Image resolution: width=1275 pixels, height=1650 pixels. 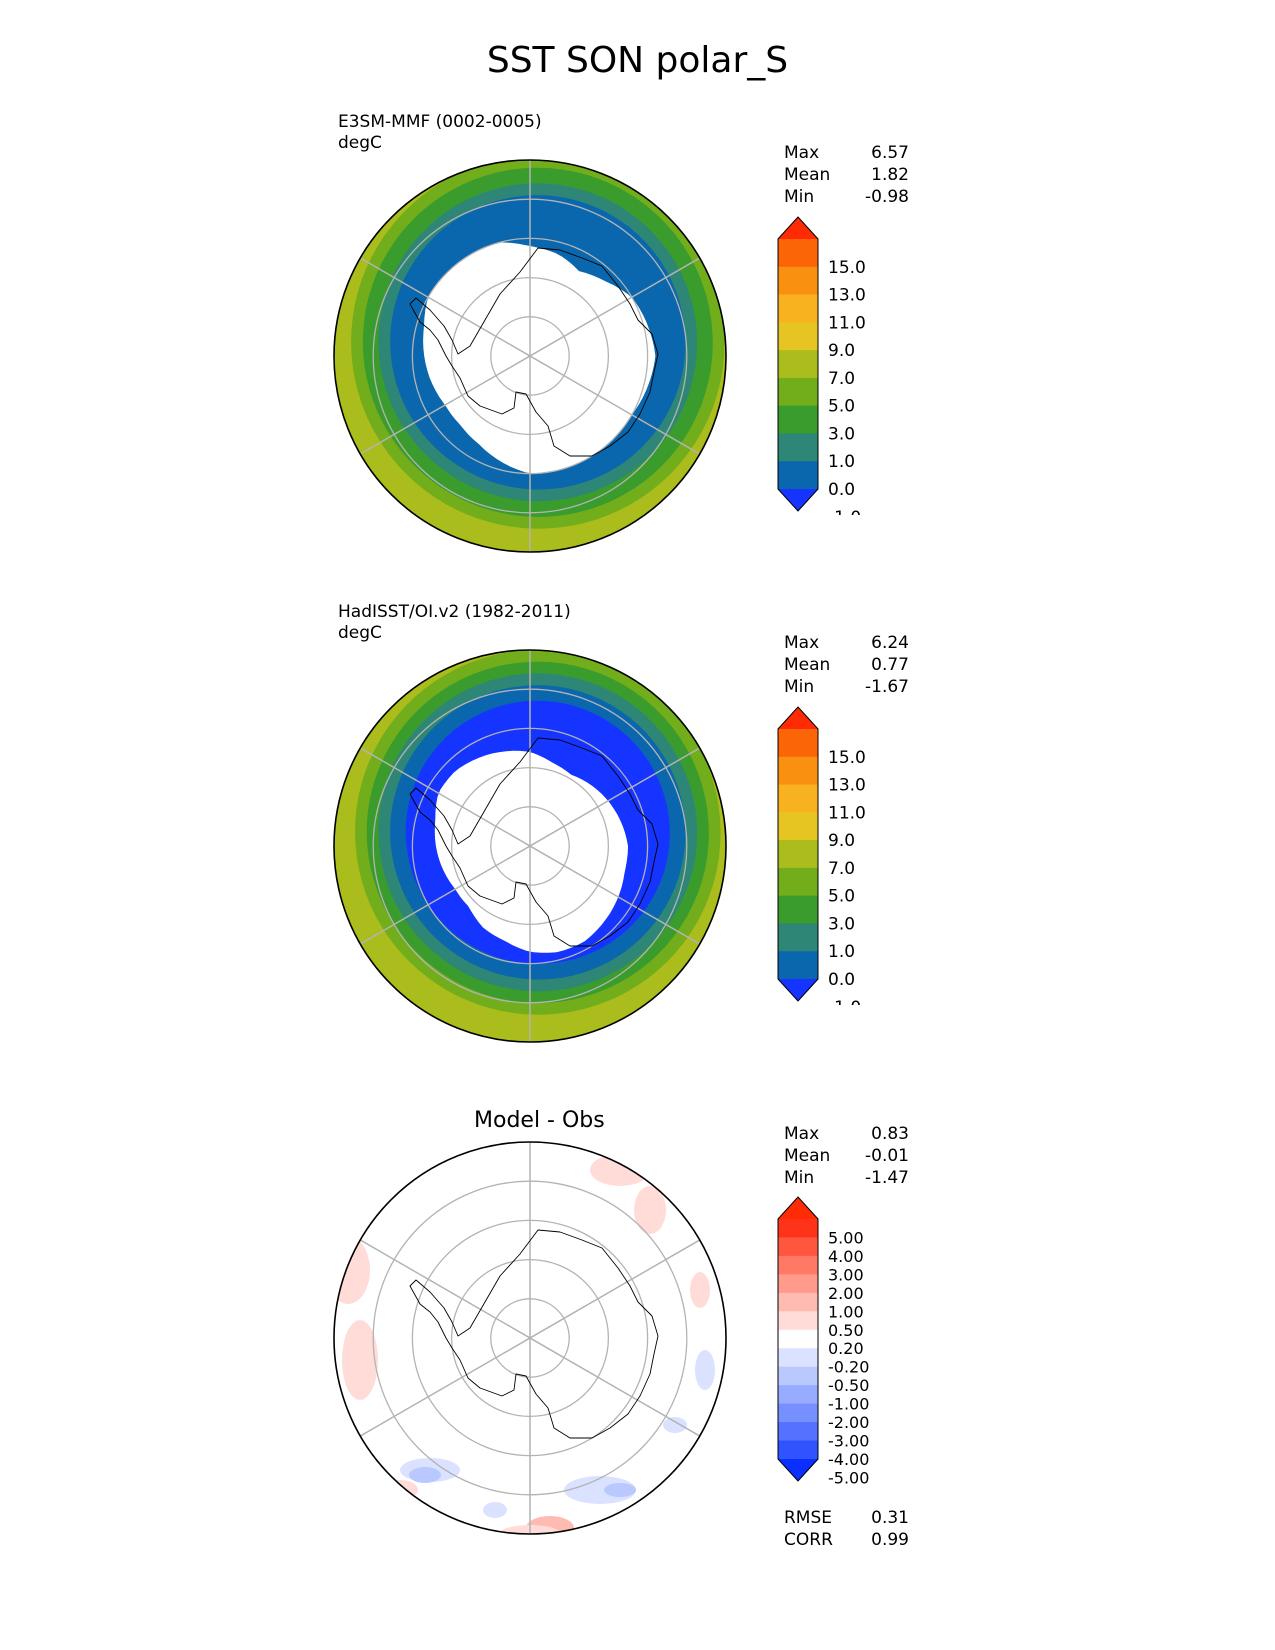 What do you see at coordinates (846, 197) in the screenshot?
I see `panel1-stat-min: Min -0.98` at bounding box center [846, 197].